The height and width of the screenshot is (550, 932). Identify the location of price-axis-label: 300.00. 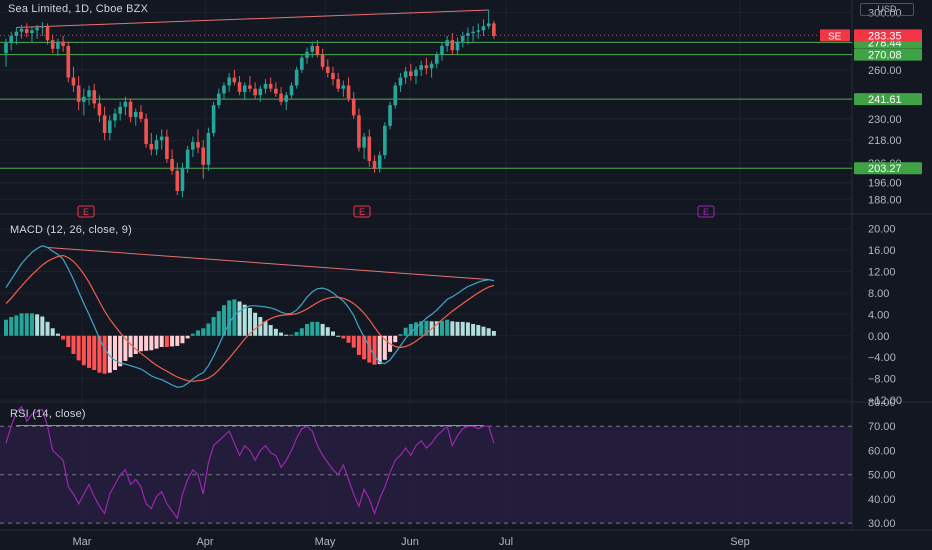
(885, 14).